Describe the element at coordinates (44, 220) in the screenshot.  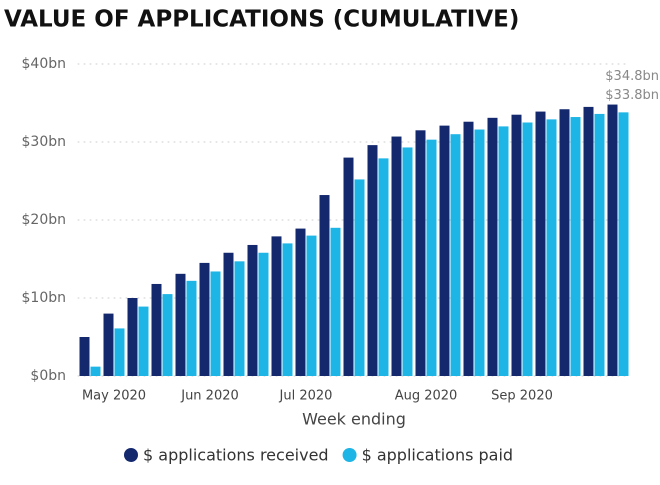
I see `y-tick-label: $20bn` at that location.